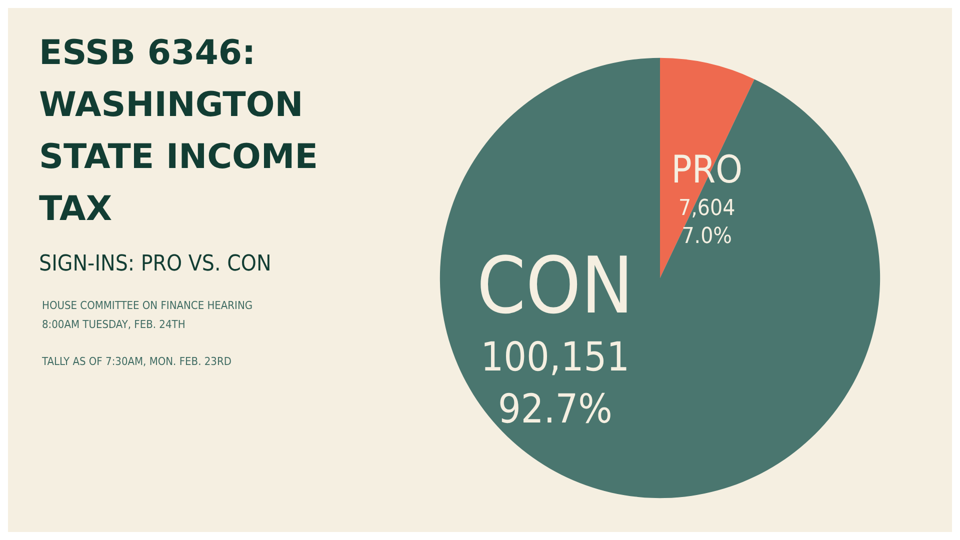  What do you see at coordinates (155, 264) in the screenshot?
I see `text: SIGN-INS: PRO VS. CON` at bounding box center [155, 264].